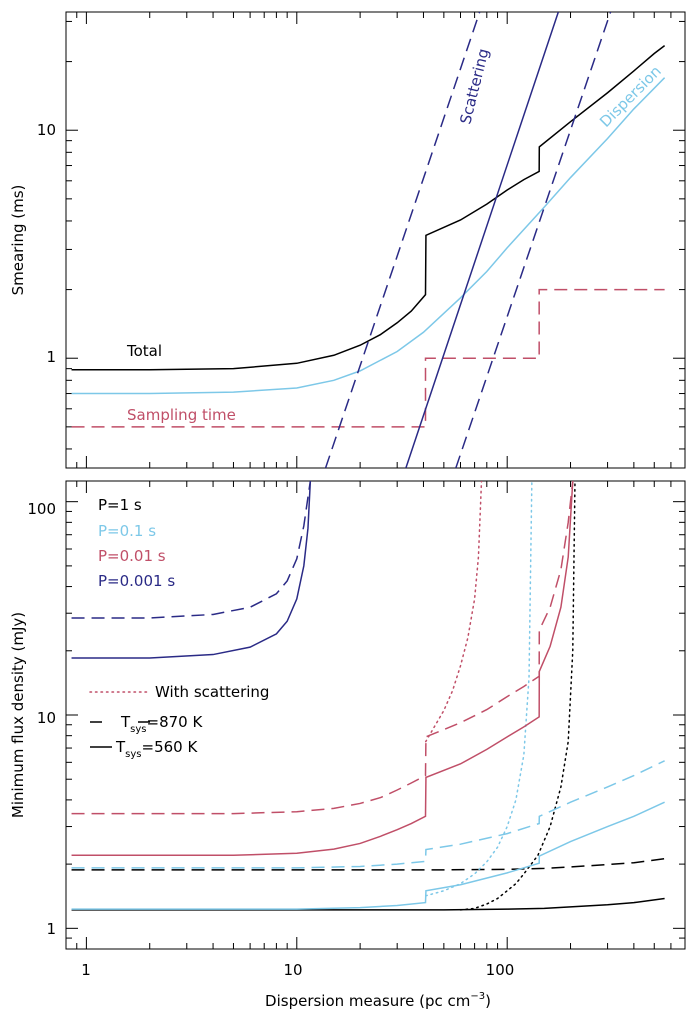  Describe the element at coordinates (488, 1001) in the screenshot. I see `flux-xlabel-close: )` at that location.